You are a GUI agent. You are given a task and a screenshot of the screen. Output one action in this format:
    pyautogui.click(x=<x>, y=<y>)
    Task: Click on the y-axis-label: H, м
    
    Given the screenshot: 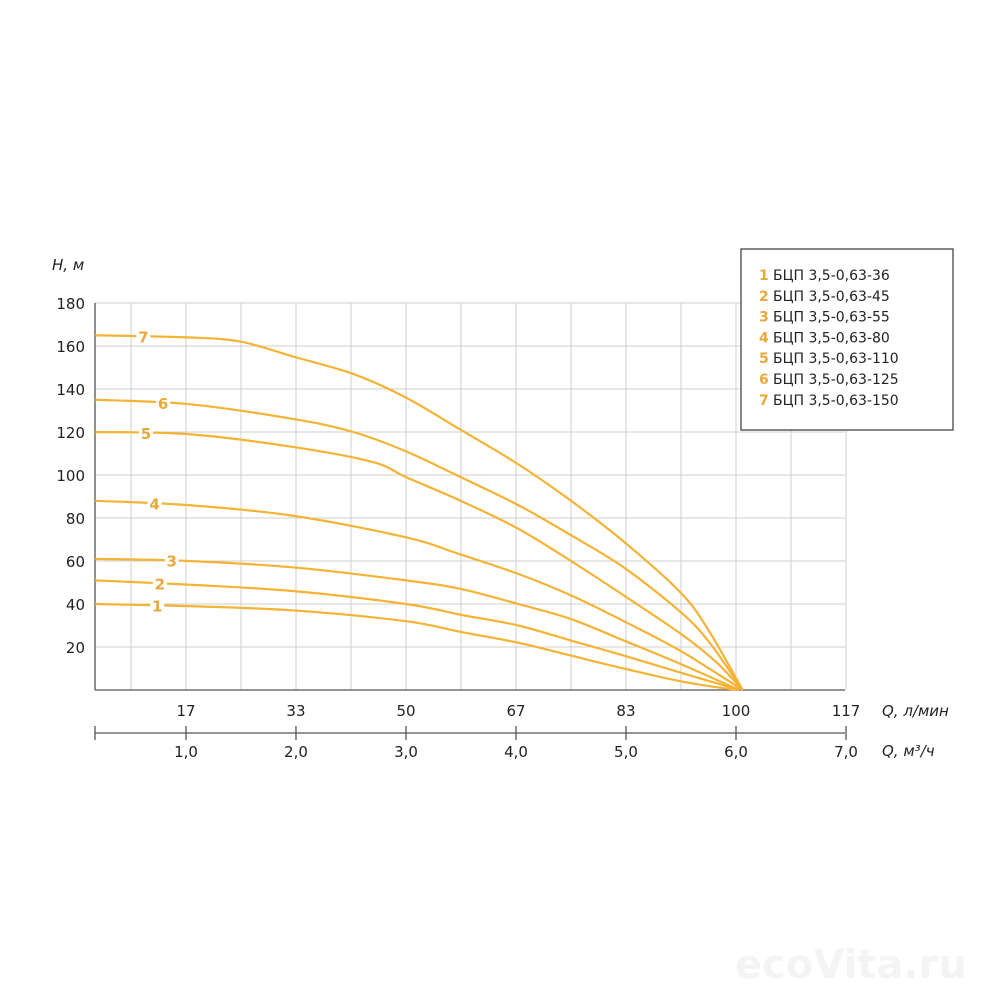 What is the action you would take?
    pyautogui.click(x=68, y=265)
    